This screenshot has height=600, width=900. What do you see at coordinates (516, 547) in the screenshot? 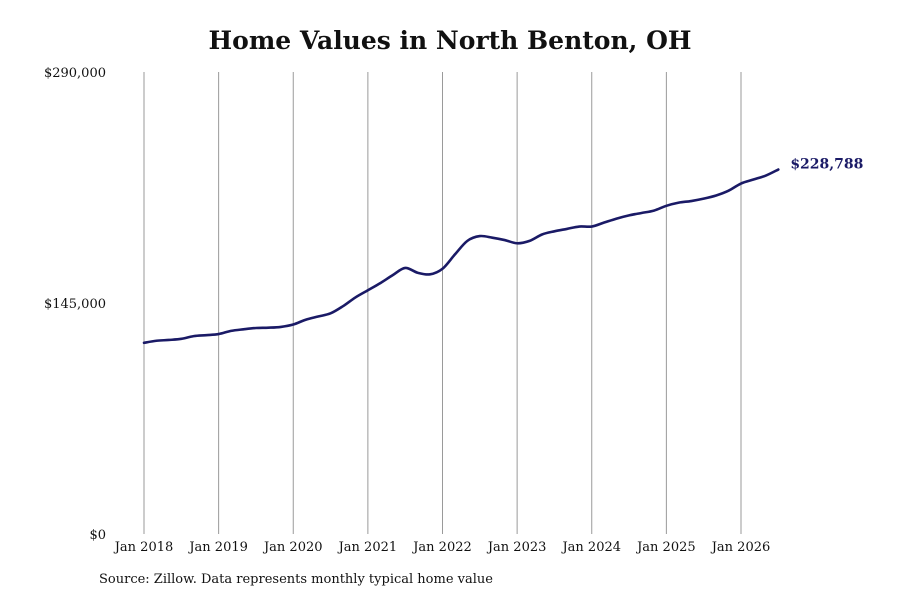
I see `x-tick-label: Jan 2023` at bounding box center [516, 547].